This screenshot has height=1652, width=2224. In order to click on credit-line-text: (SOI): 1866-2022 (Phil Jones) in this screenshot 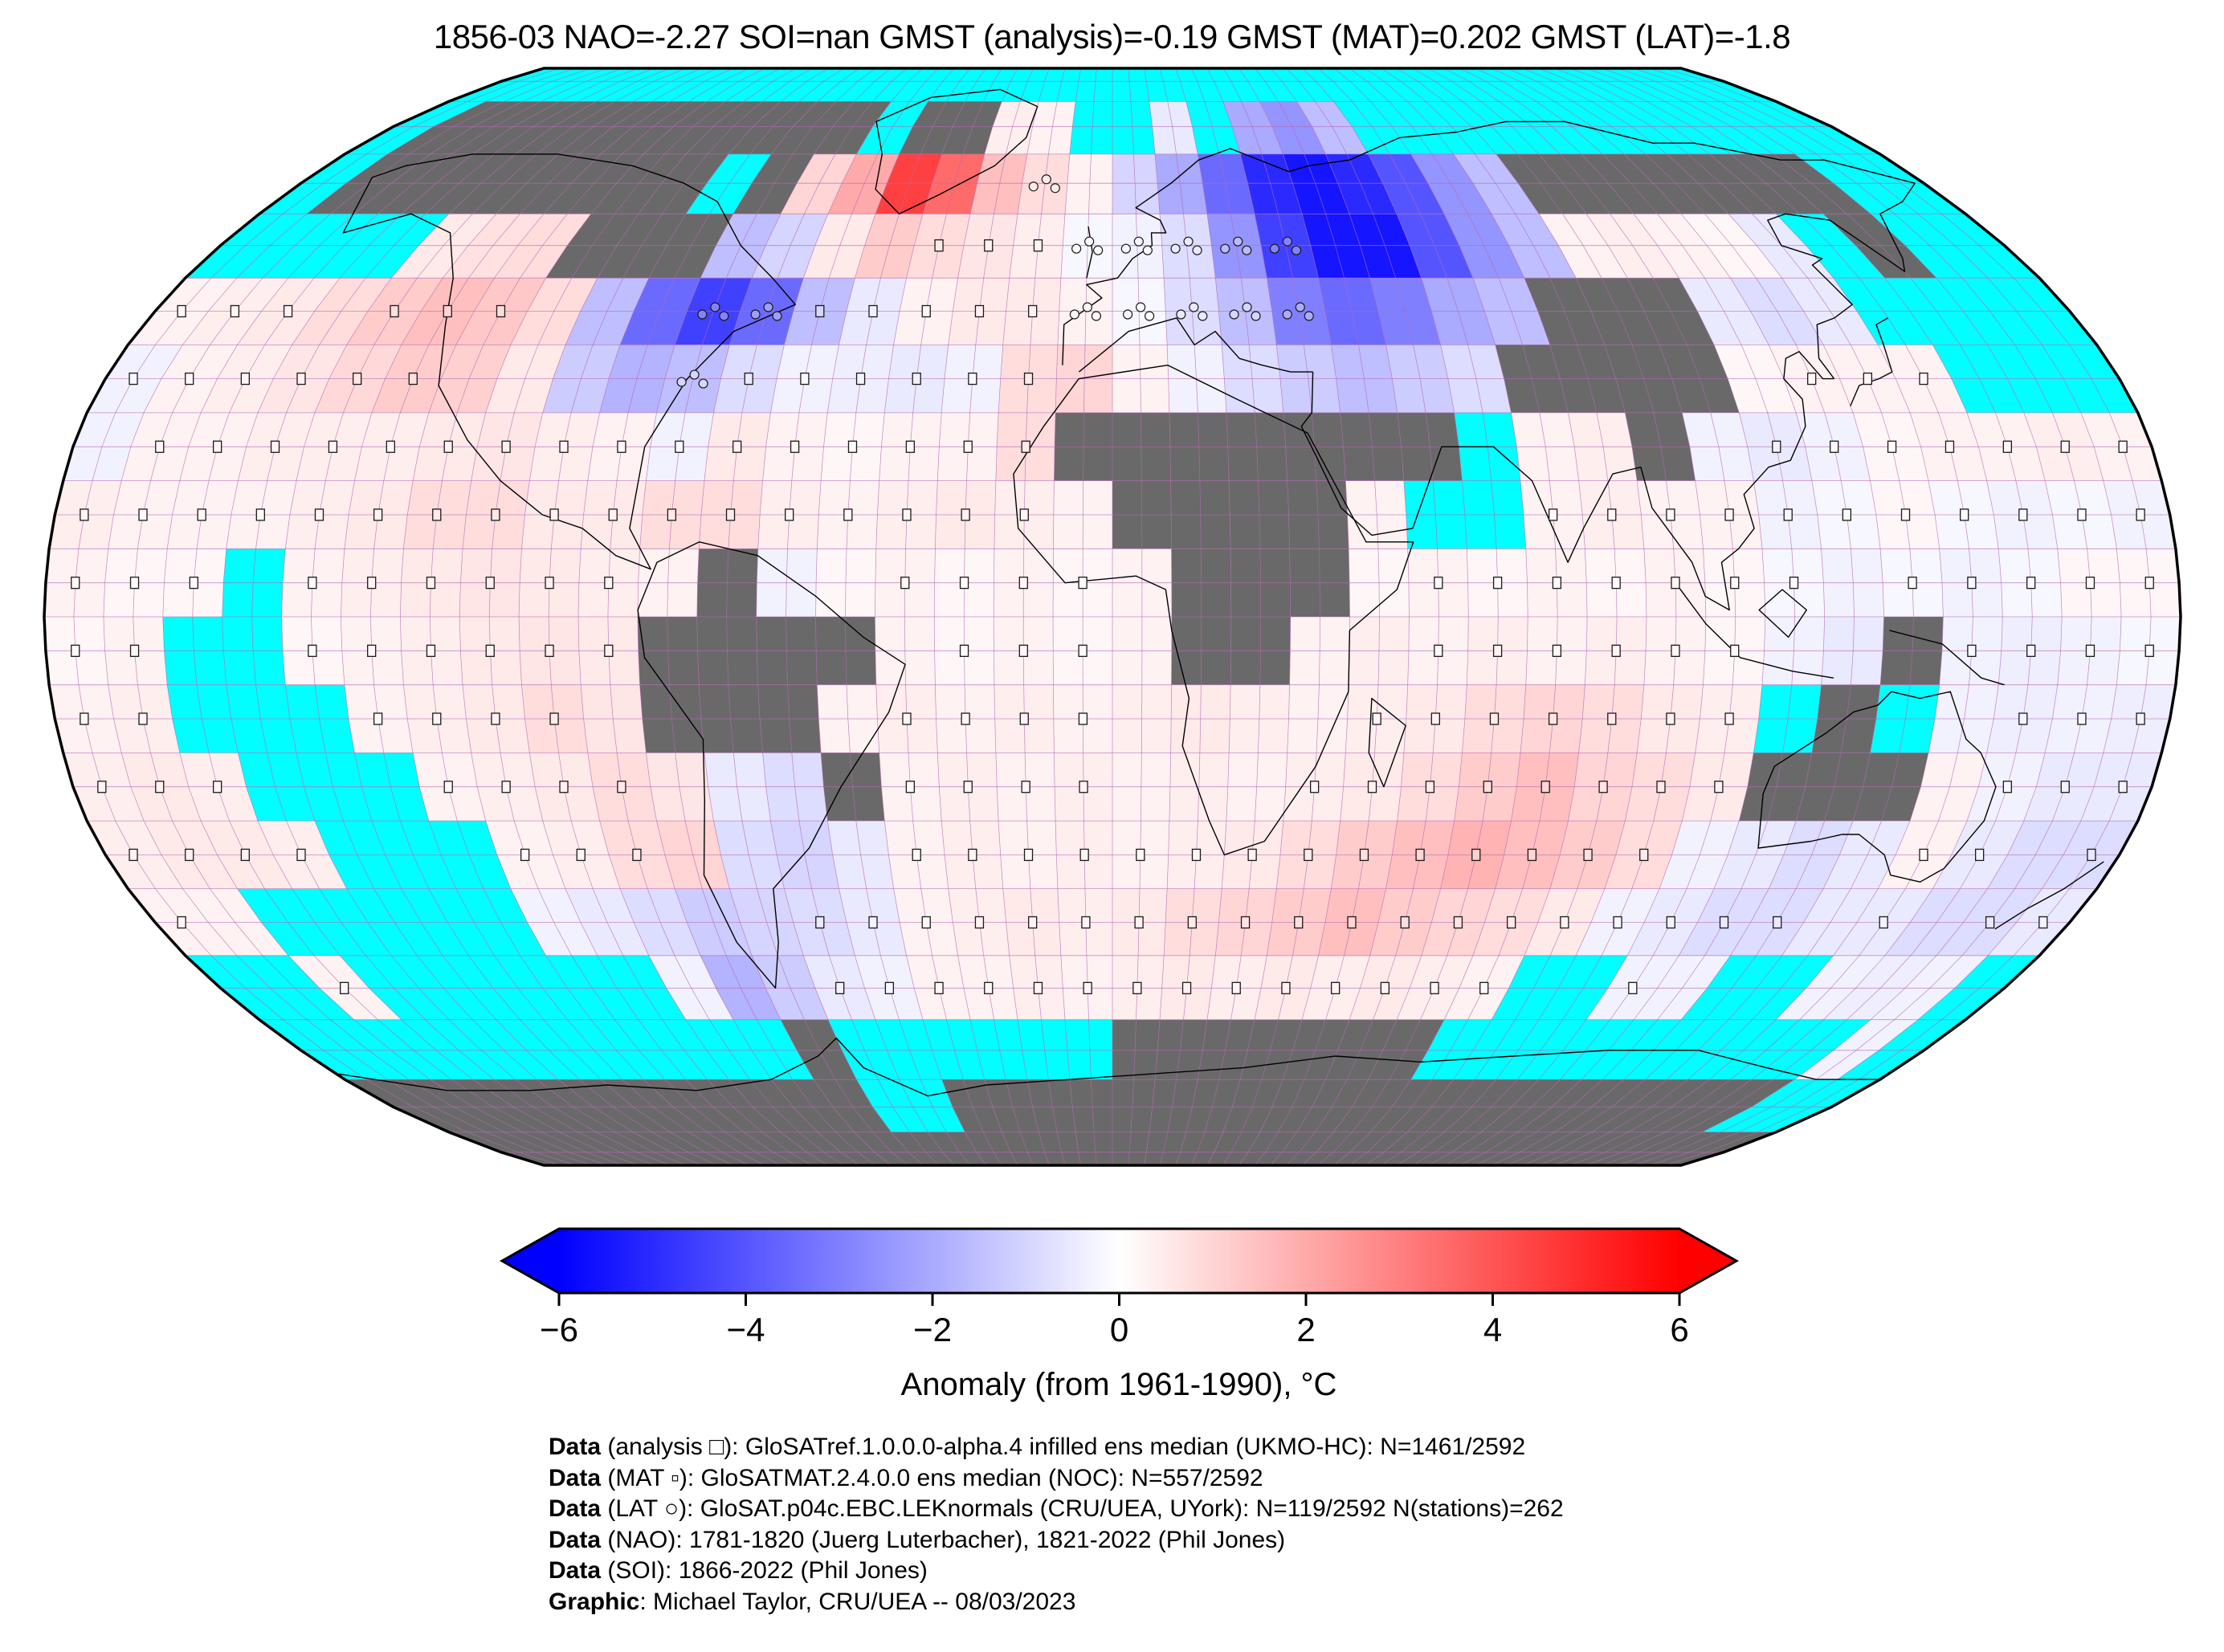, I will do `click(765, 1571)`.